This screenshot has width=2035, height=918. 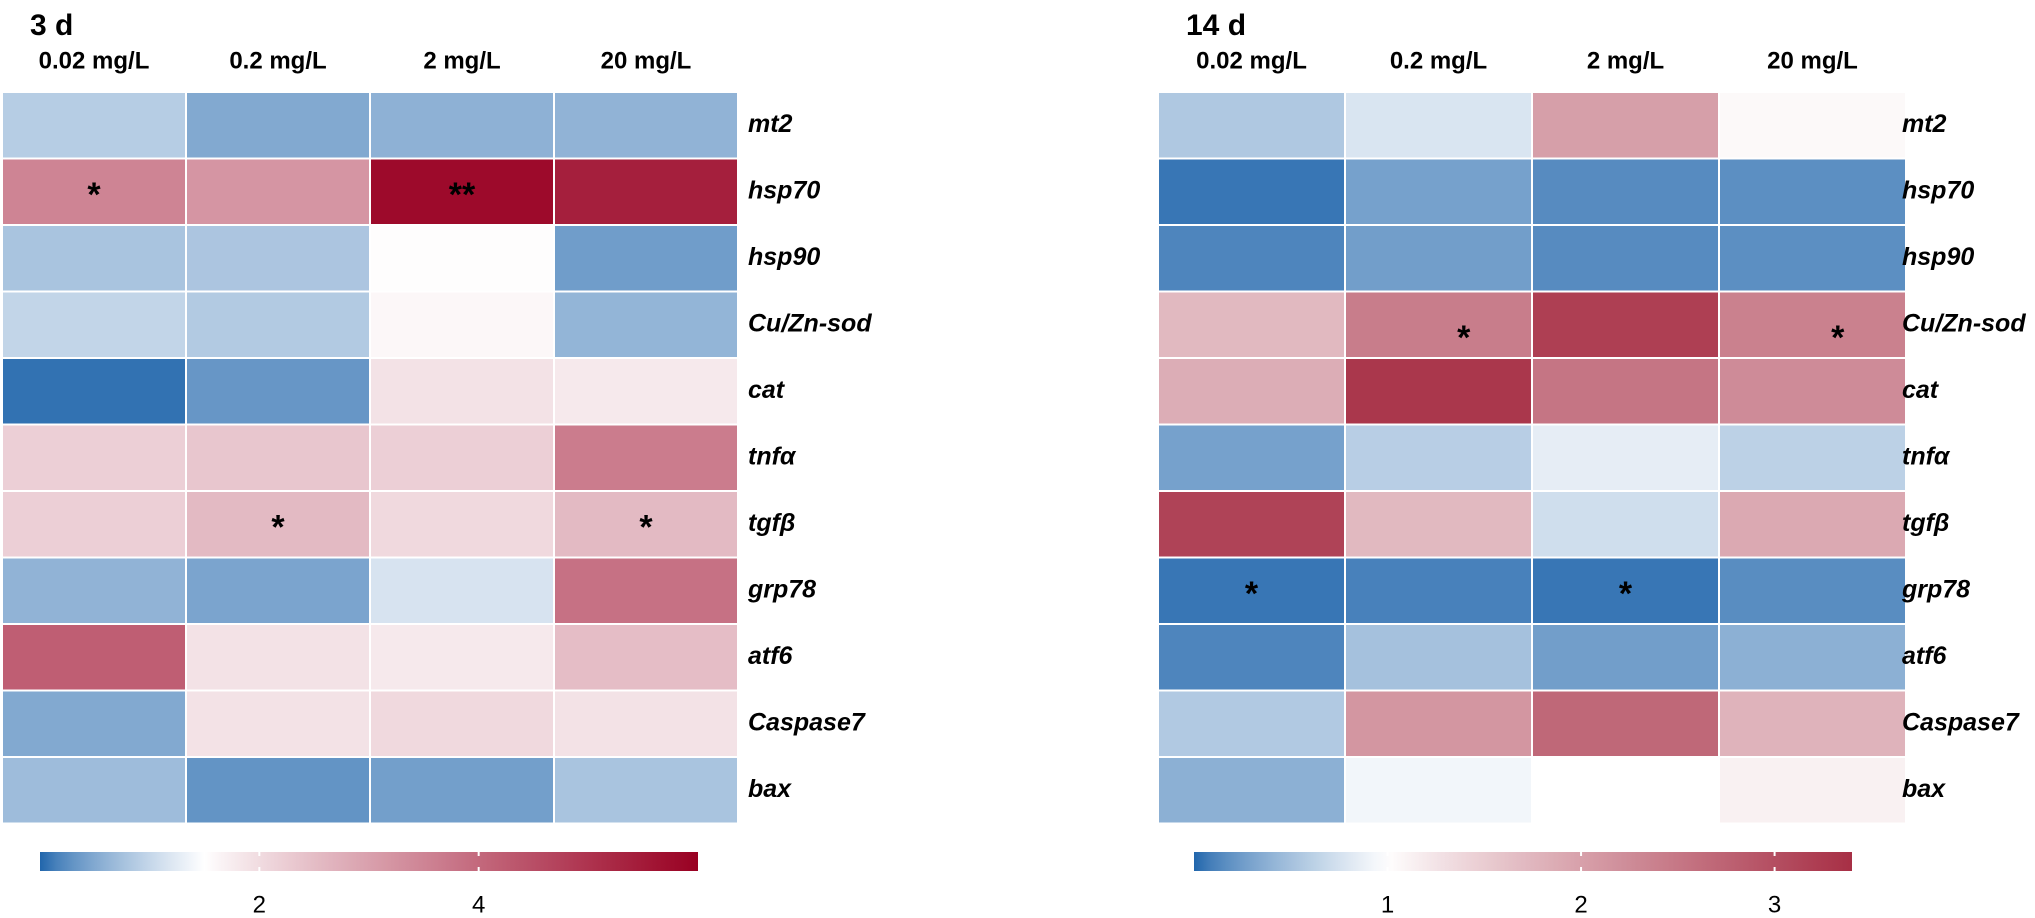 What do you see at coordinates (259, 904) in the screenshot?
I see `colorbar-tick-label: 2` at bounding box center [259, 904].